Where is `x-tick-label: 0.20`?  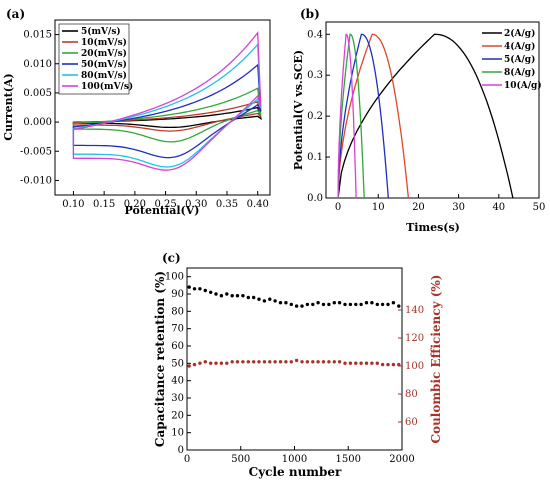 x-tick-label: 0.20 is located at coordinates (135, 204).